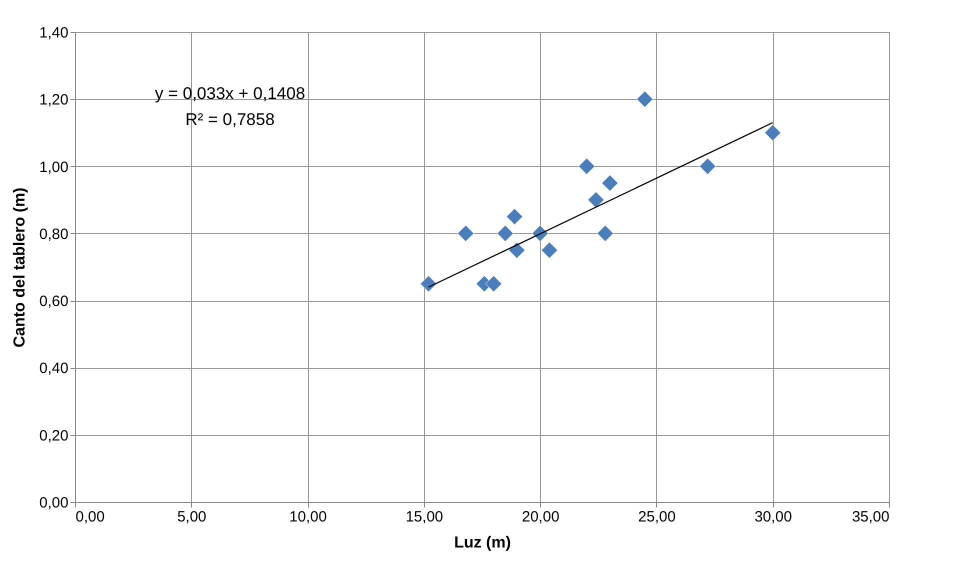  What do you see at coordinates (53, 33) in the screenshot?
I see `y-tick-label: 1,40` at bounding box center [53, 33].